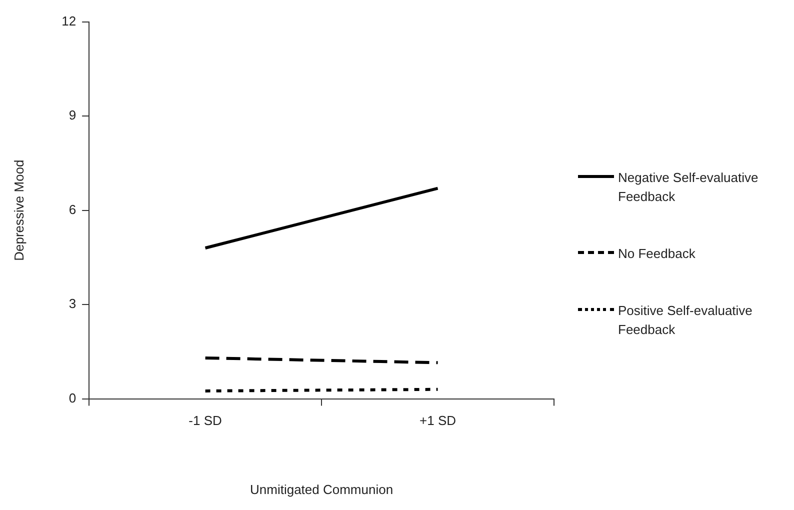  What do you see at coordinates (18, 210) in the screenshot?
I see `y-axis-title: Depressive Mood` at bounding box center [18, 210].